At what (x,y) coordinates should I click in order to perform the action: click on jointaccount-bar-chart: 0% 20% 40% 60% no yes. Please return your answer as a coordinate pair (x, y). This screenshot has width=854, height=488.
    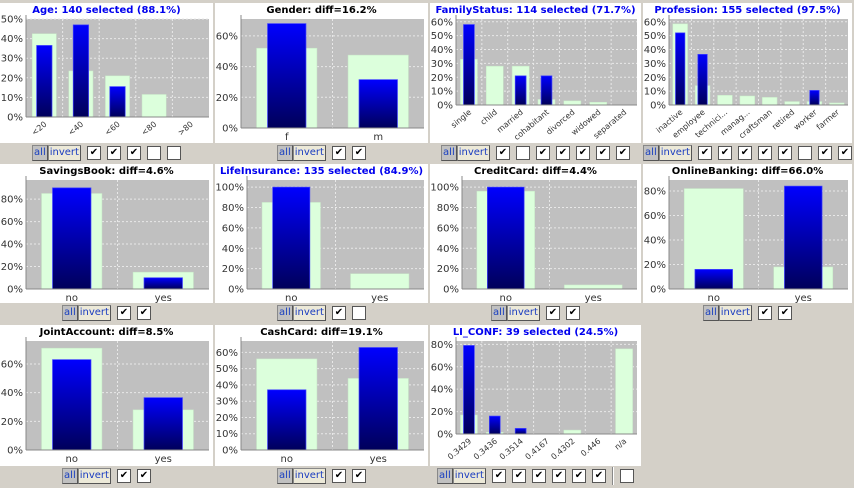
    Looking at the image, I should click on (106, 395).